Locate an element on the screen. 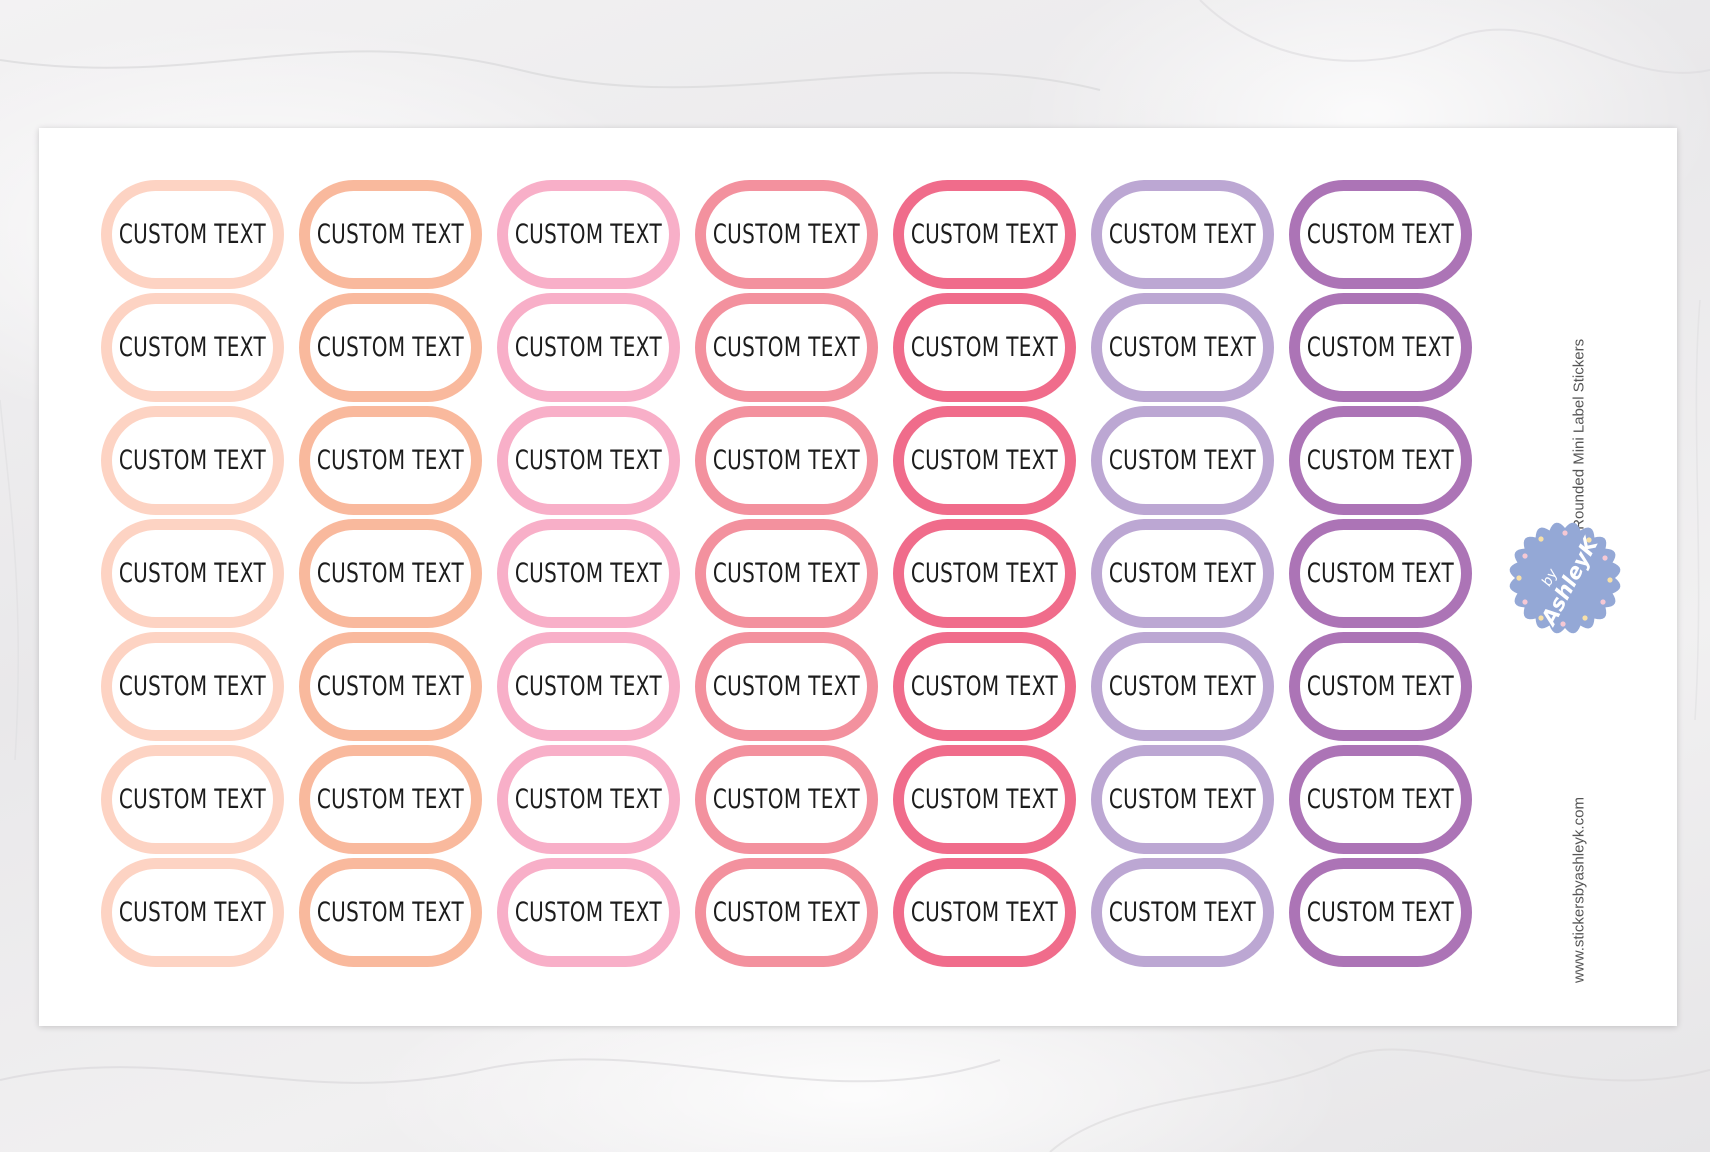 This screenshot has width=1710, height=1152. logo-hearts is located at coordinates (1564, 578).